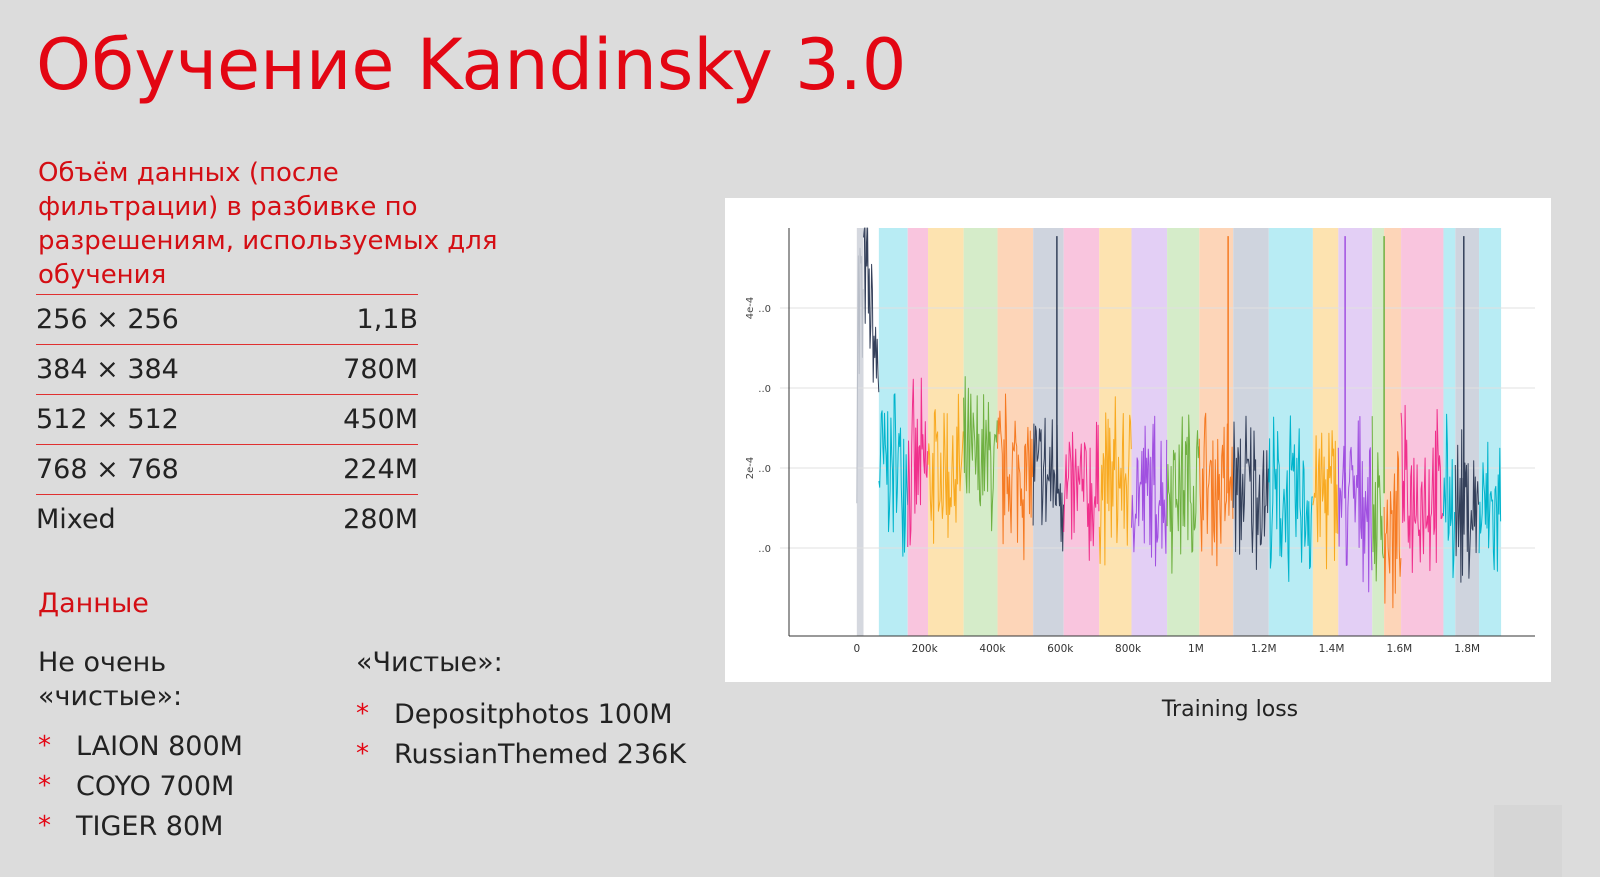 This screenshot has height=877, width=1600. What do you see at coordinates (93, 603) in the screenshot?
I see `datasets-heading: Данные` at bounding box center [93, 603].